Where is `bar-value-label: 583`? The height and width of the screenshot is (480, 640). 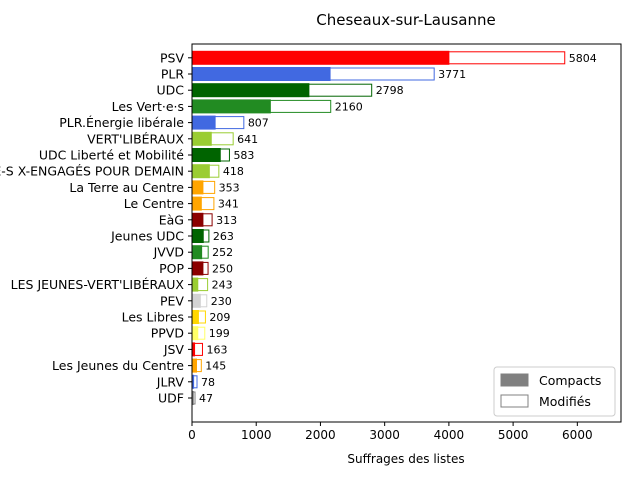 bar-value-label: 583 is located at coordinates (243, 155).